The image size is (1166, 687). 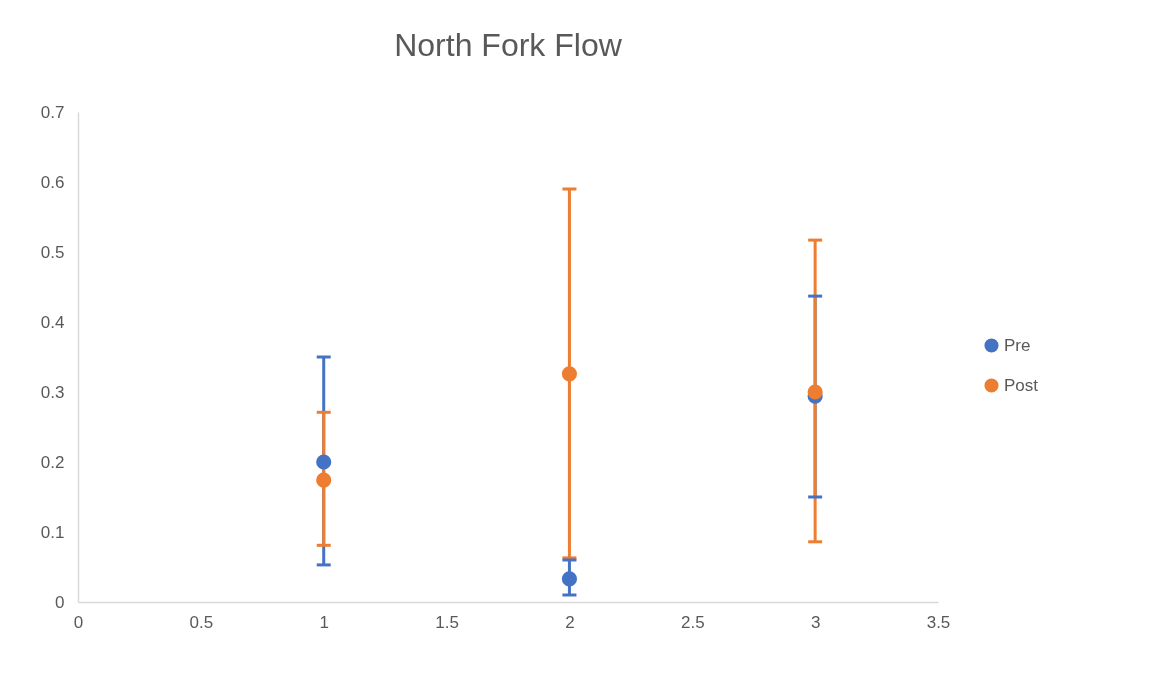 I want to click on legend-label: Post, so click(x=1021, y=385).